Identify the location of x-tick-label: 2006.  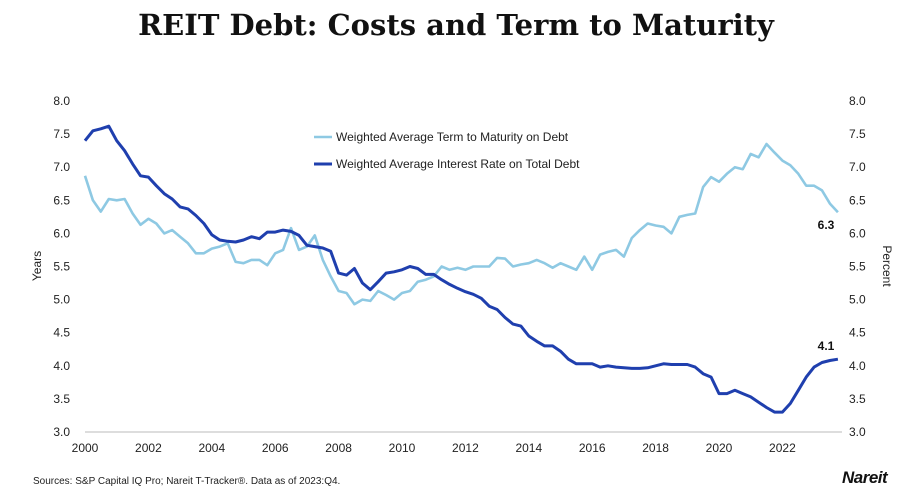
(275, 448).